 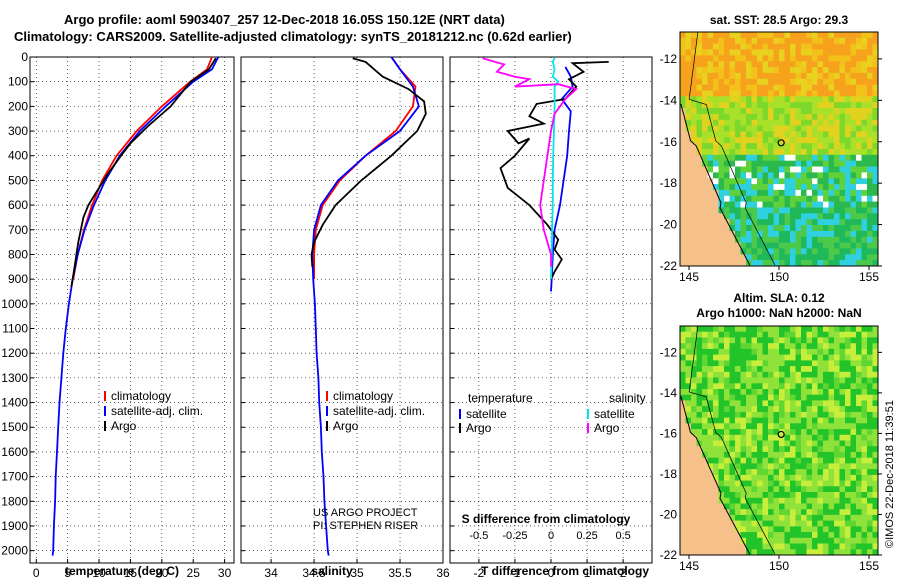 I want to click on sla_map-subtitle: Argo h1000: NaN h2000: NaN, so click(x=778, y=313).